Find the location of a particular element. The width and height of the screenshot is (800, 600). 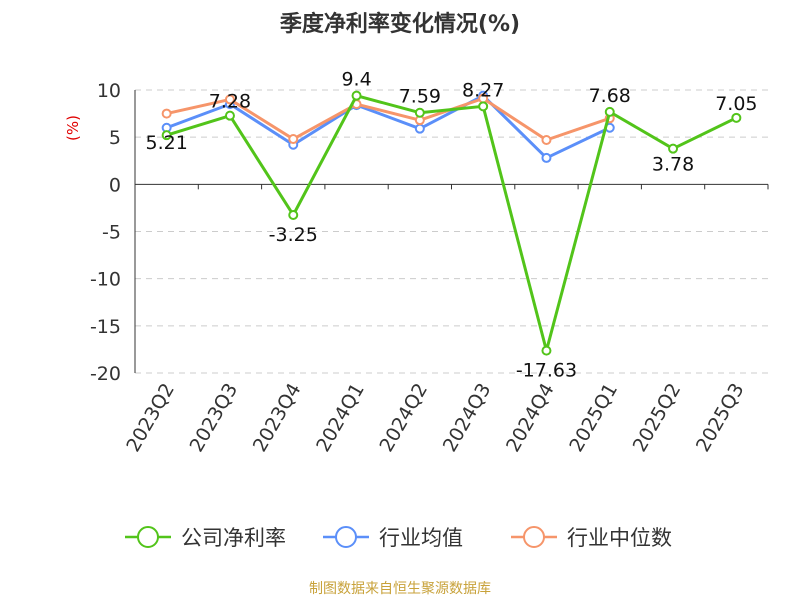

x-tick-label: 2024Q3 is located at coordinates (467, 418).